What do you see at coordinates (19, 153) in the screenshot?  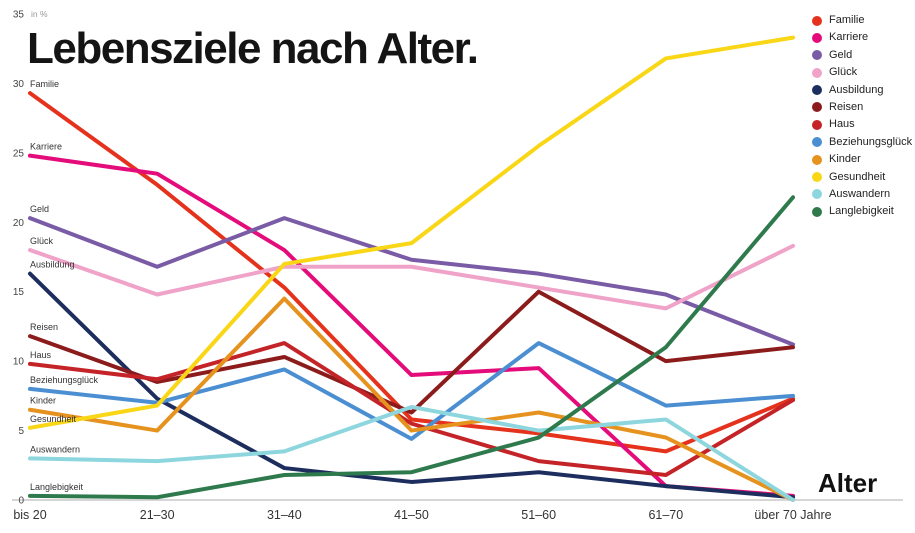 I see `y-tick-label: 25` at bounding box center [19, 153].